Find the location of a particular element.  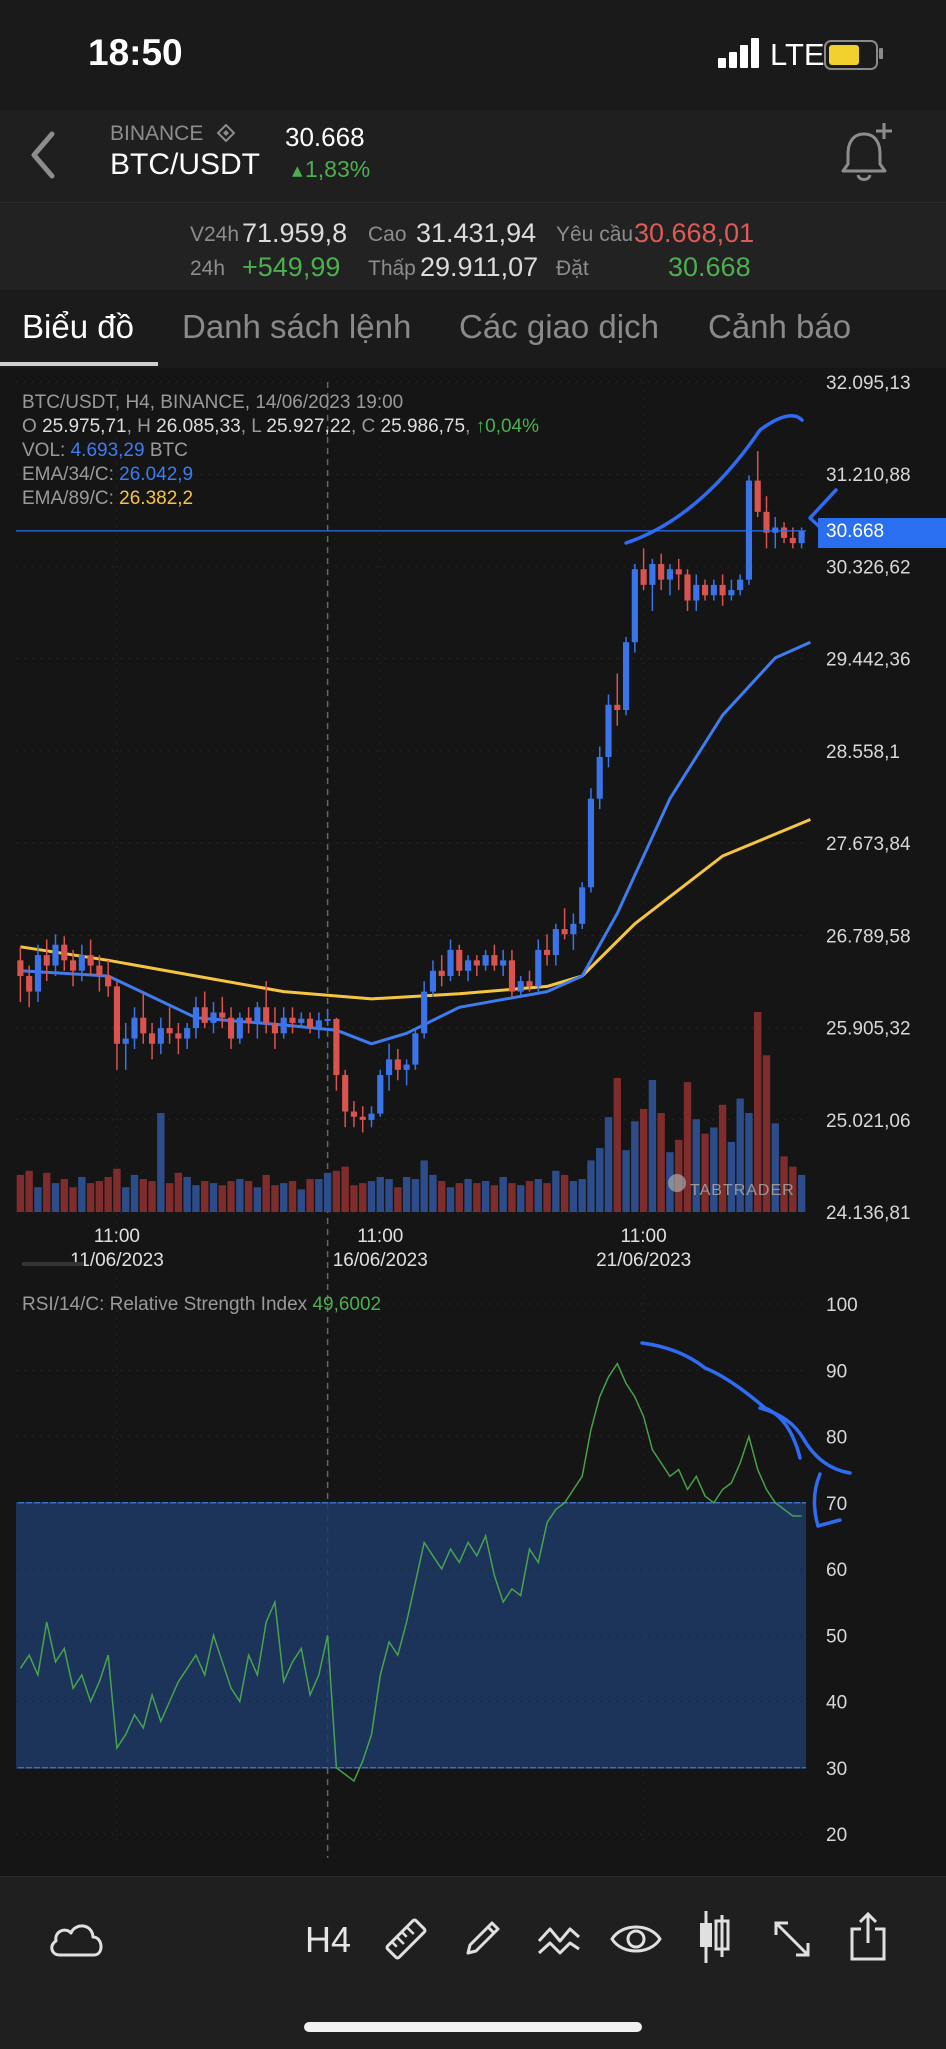

rsi-value: 49,6002 is located at coordinates (347, 1304).